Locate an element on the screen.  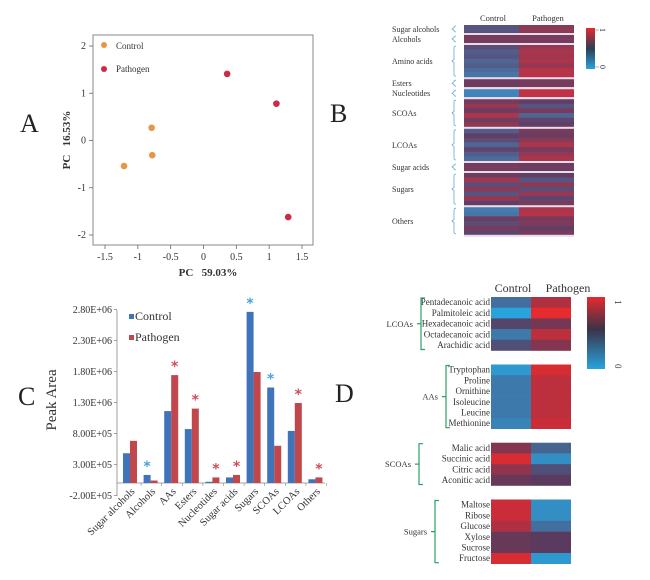
metabolite-label: Ornithine is located at coordinates (473, 391).